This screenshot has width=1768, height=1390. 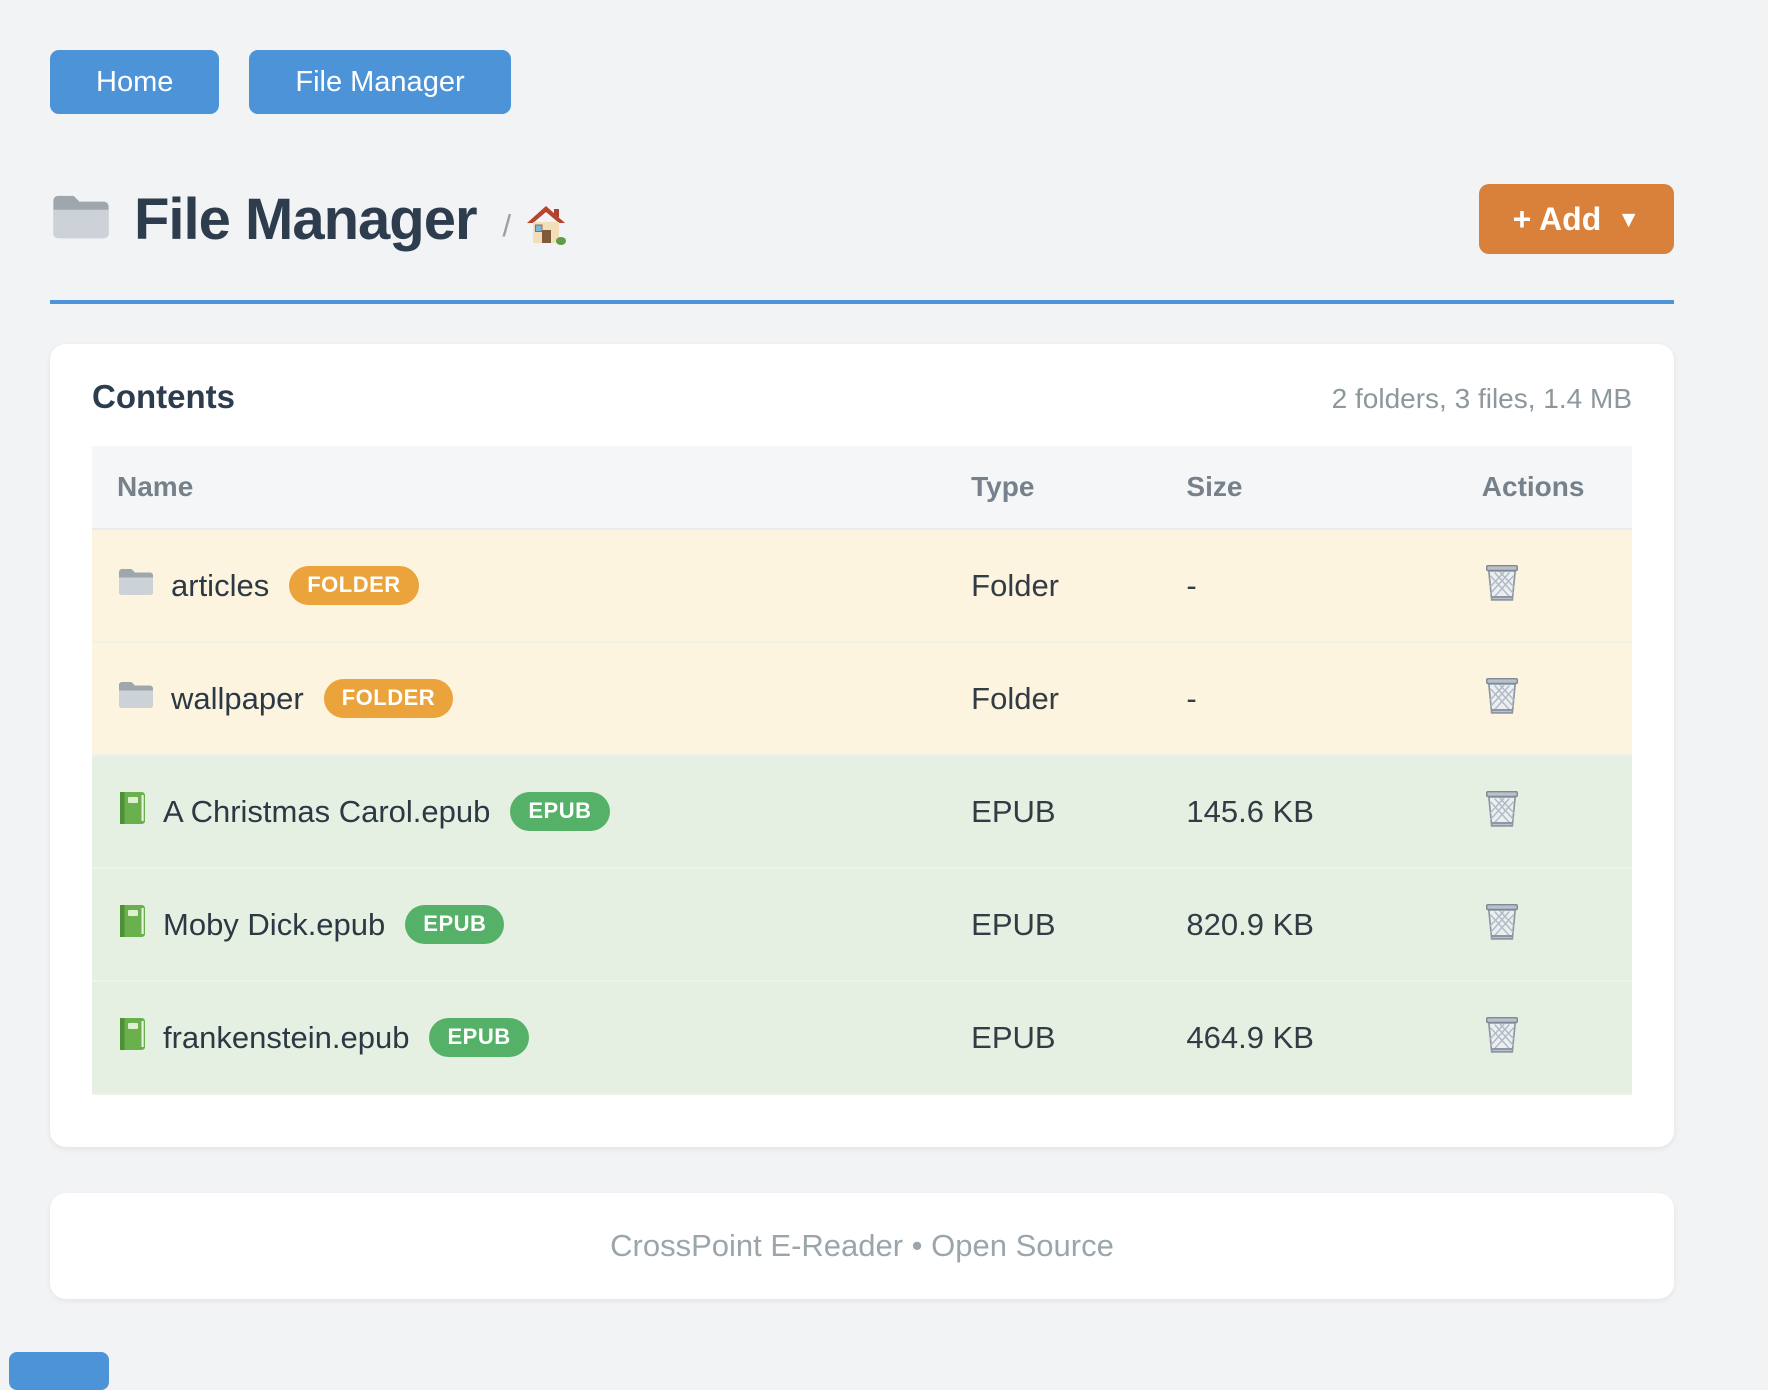 I want to click on page-title: File Manager, so click(x=306, y=219).